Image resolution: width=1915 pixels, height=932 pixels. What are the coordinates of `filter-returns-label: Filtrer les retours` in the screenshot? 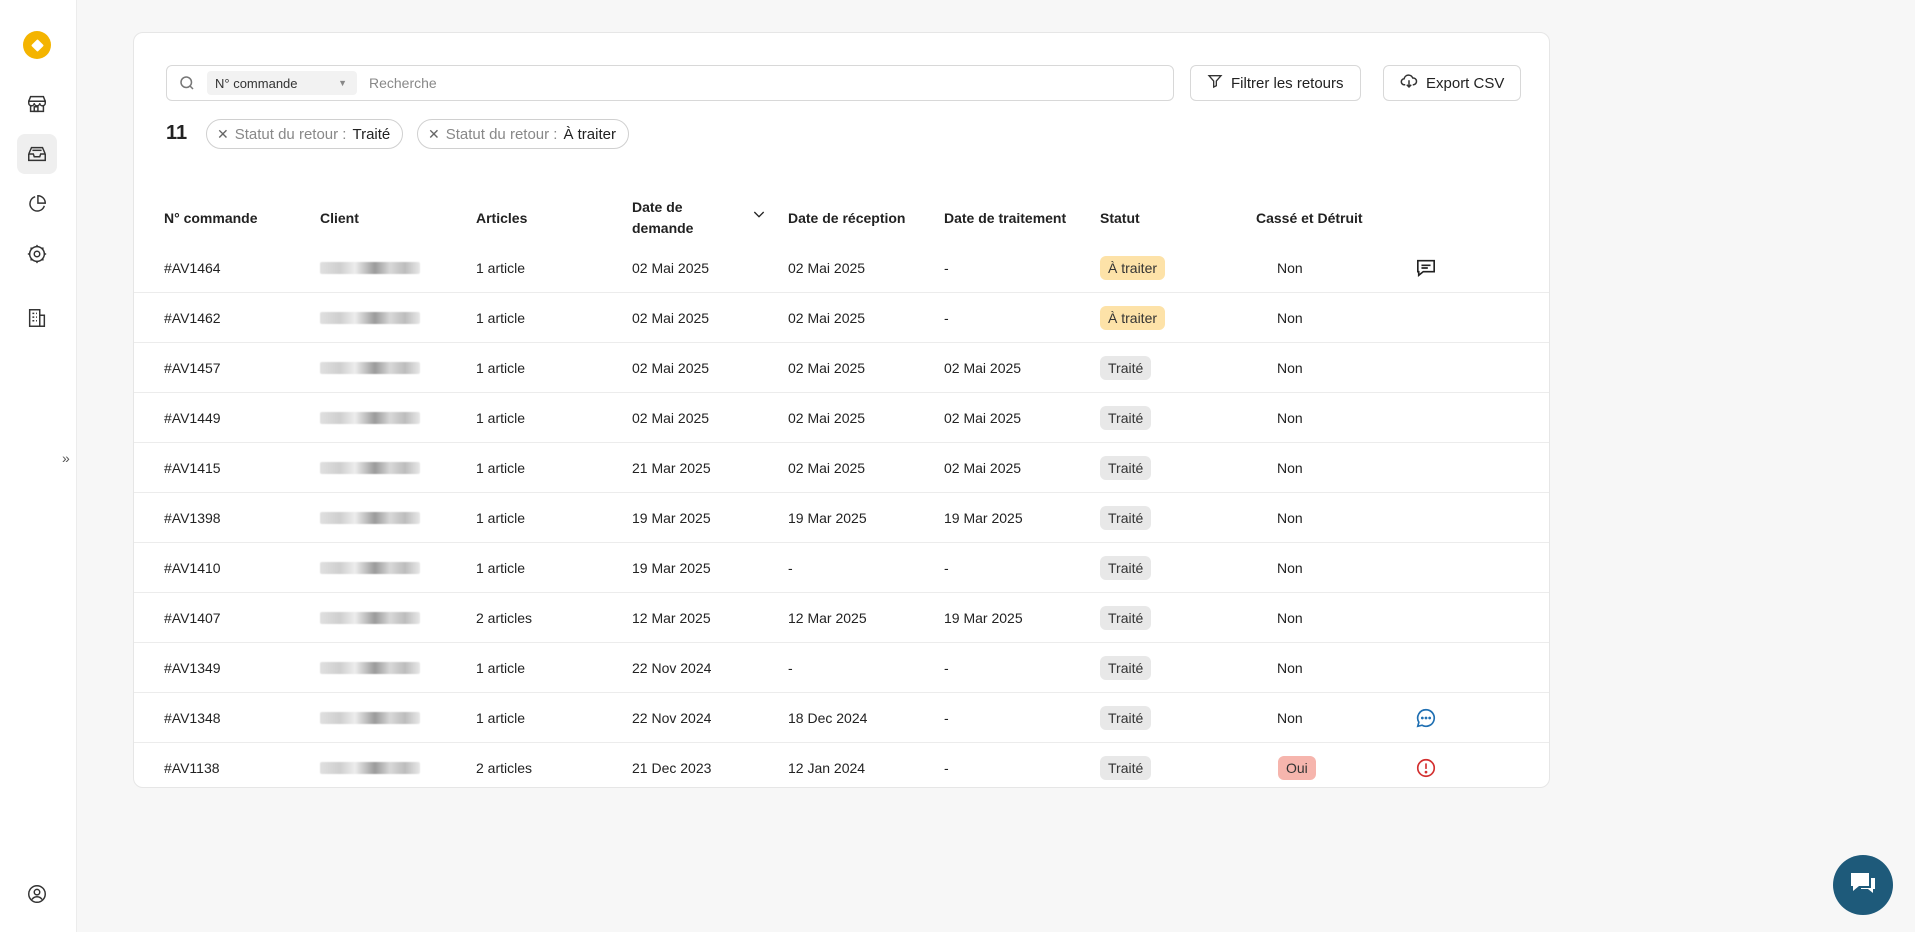 It's located at (1287, 83).